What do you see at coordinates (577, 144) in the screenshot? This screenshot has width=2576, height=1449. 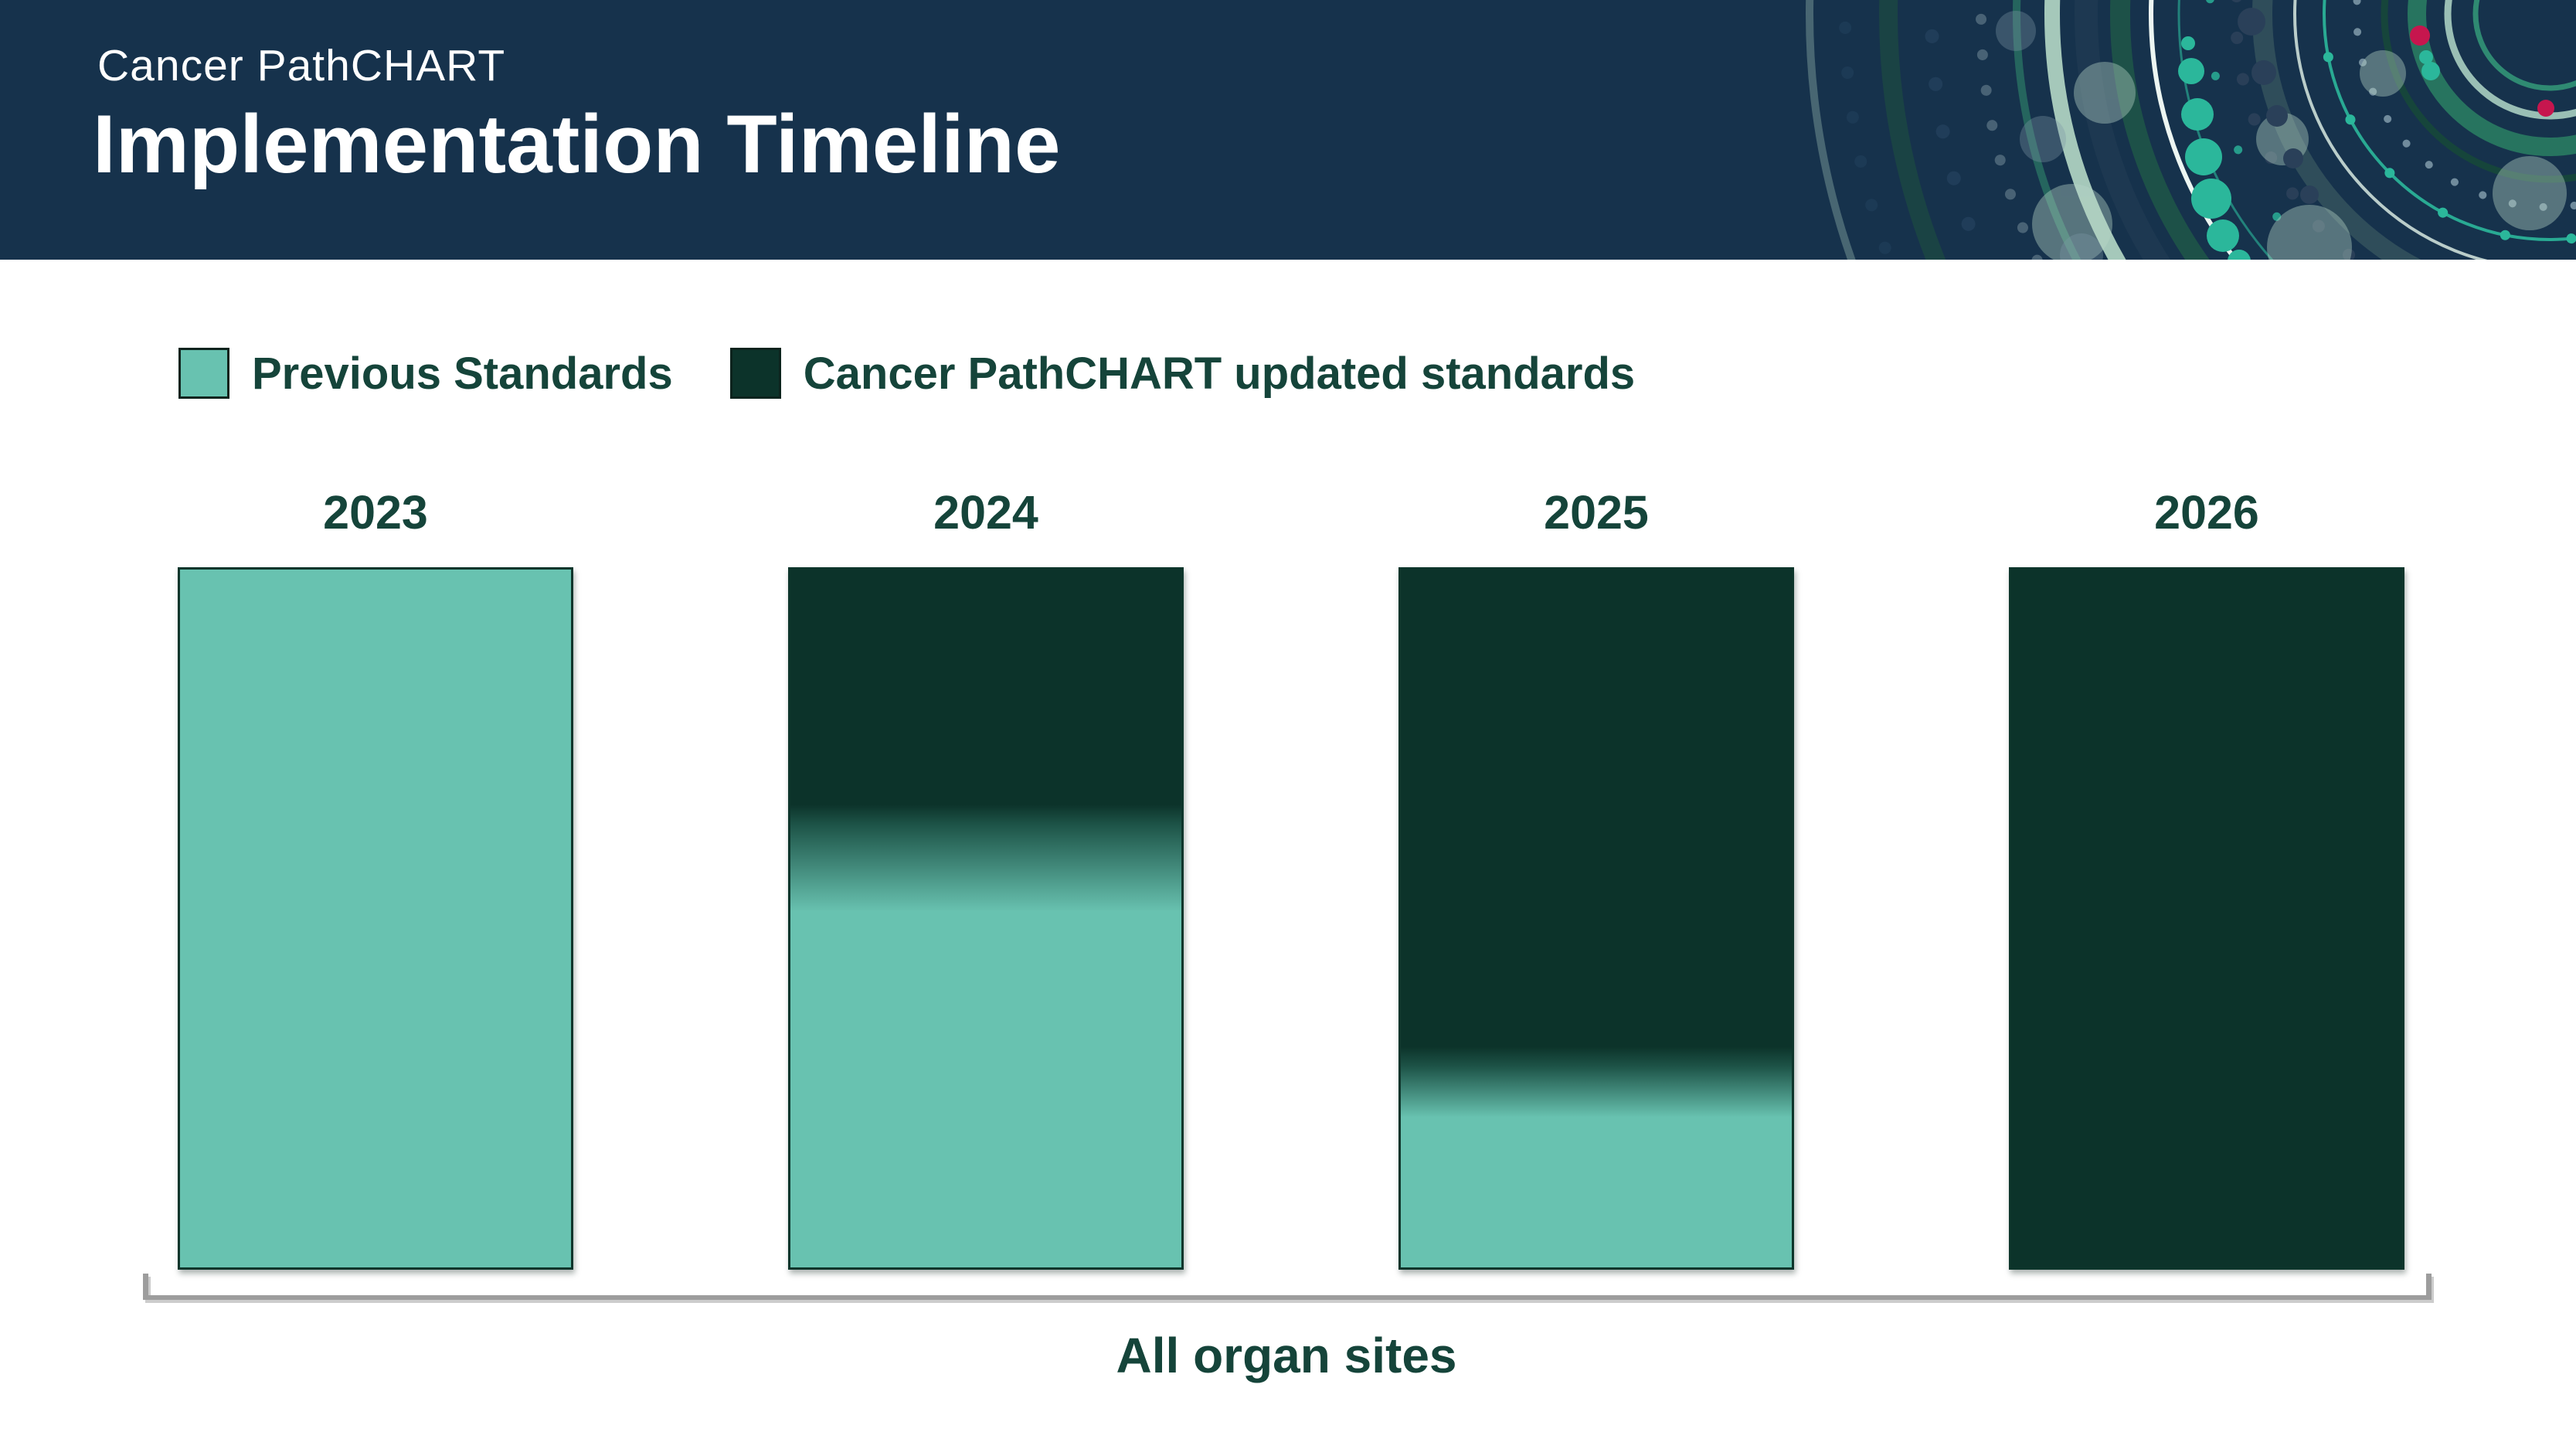 I see `page-title: Implementation Timeline` at bounding box center [577, 144].